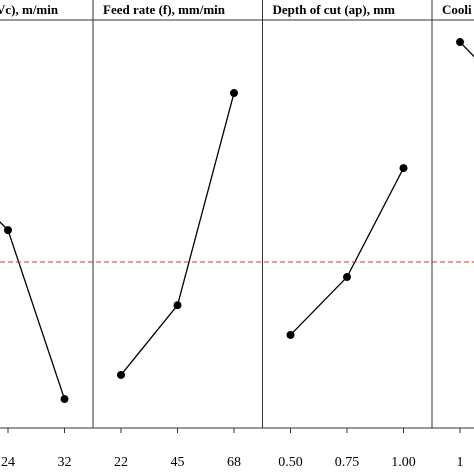  What do you see at coordinates (234, 462) in the screenshot?
I see `x-tick-label: 68` at bounding box center [234, 462].